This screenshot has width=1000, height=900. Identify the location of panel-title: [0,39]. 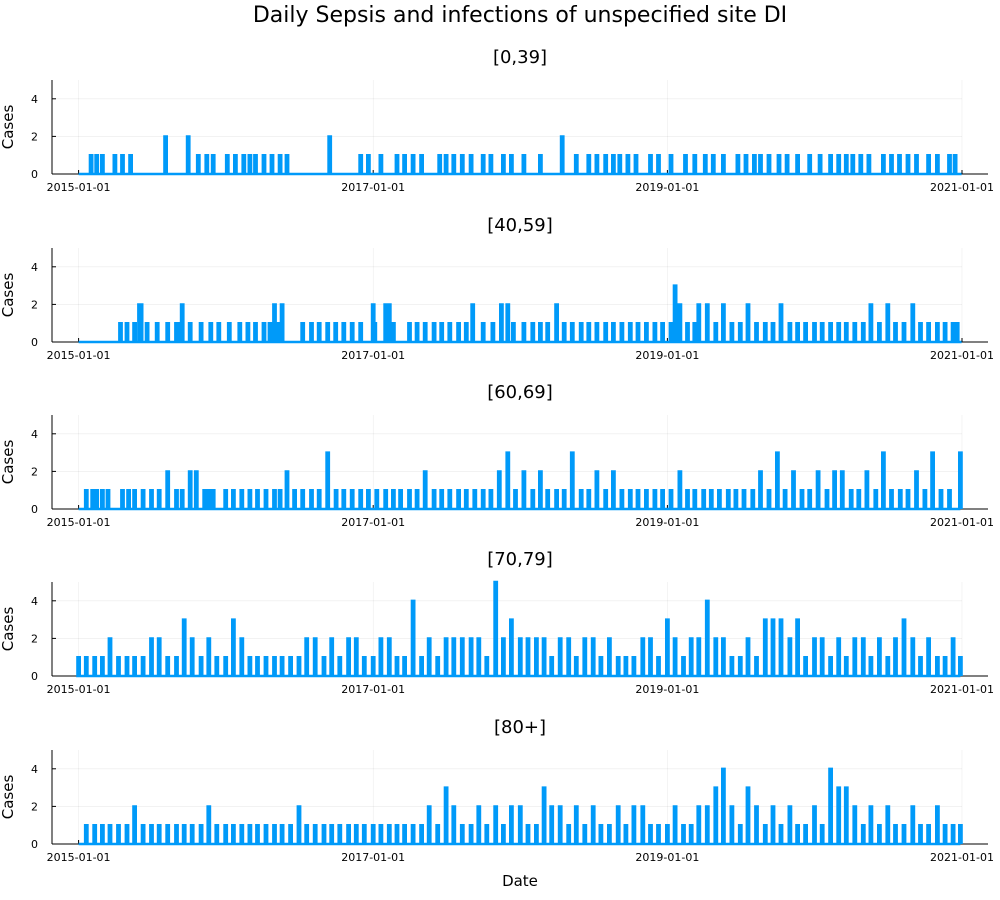
(520, 57).